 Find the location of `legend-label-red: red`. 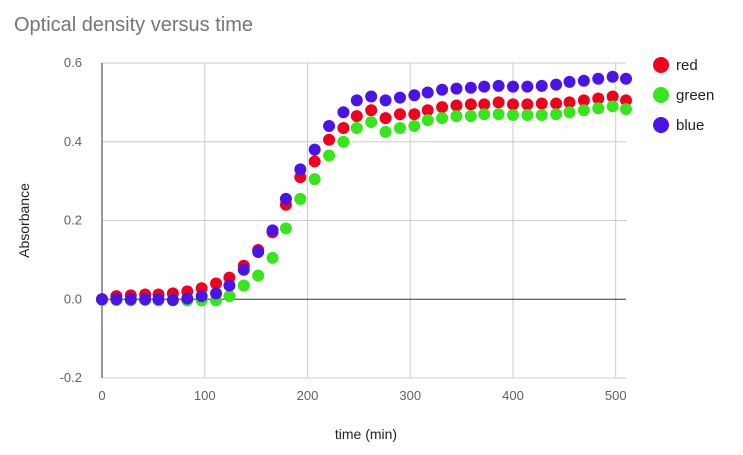

legend-label-red: red is located at coordinates (687, 65).